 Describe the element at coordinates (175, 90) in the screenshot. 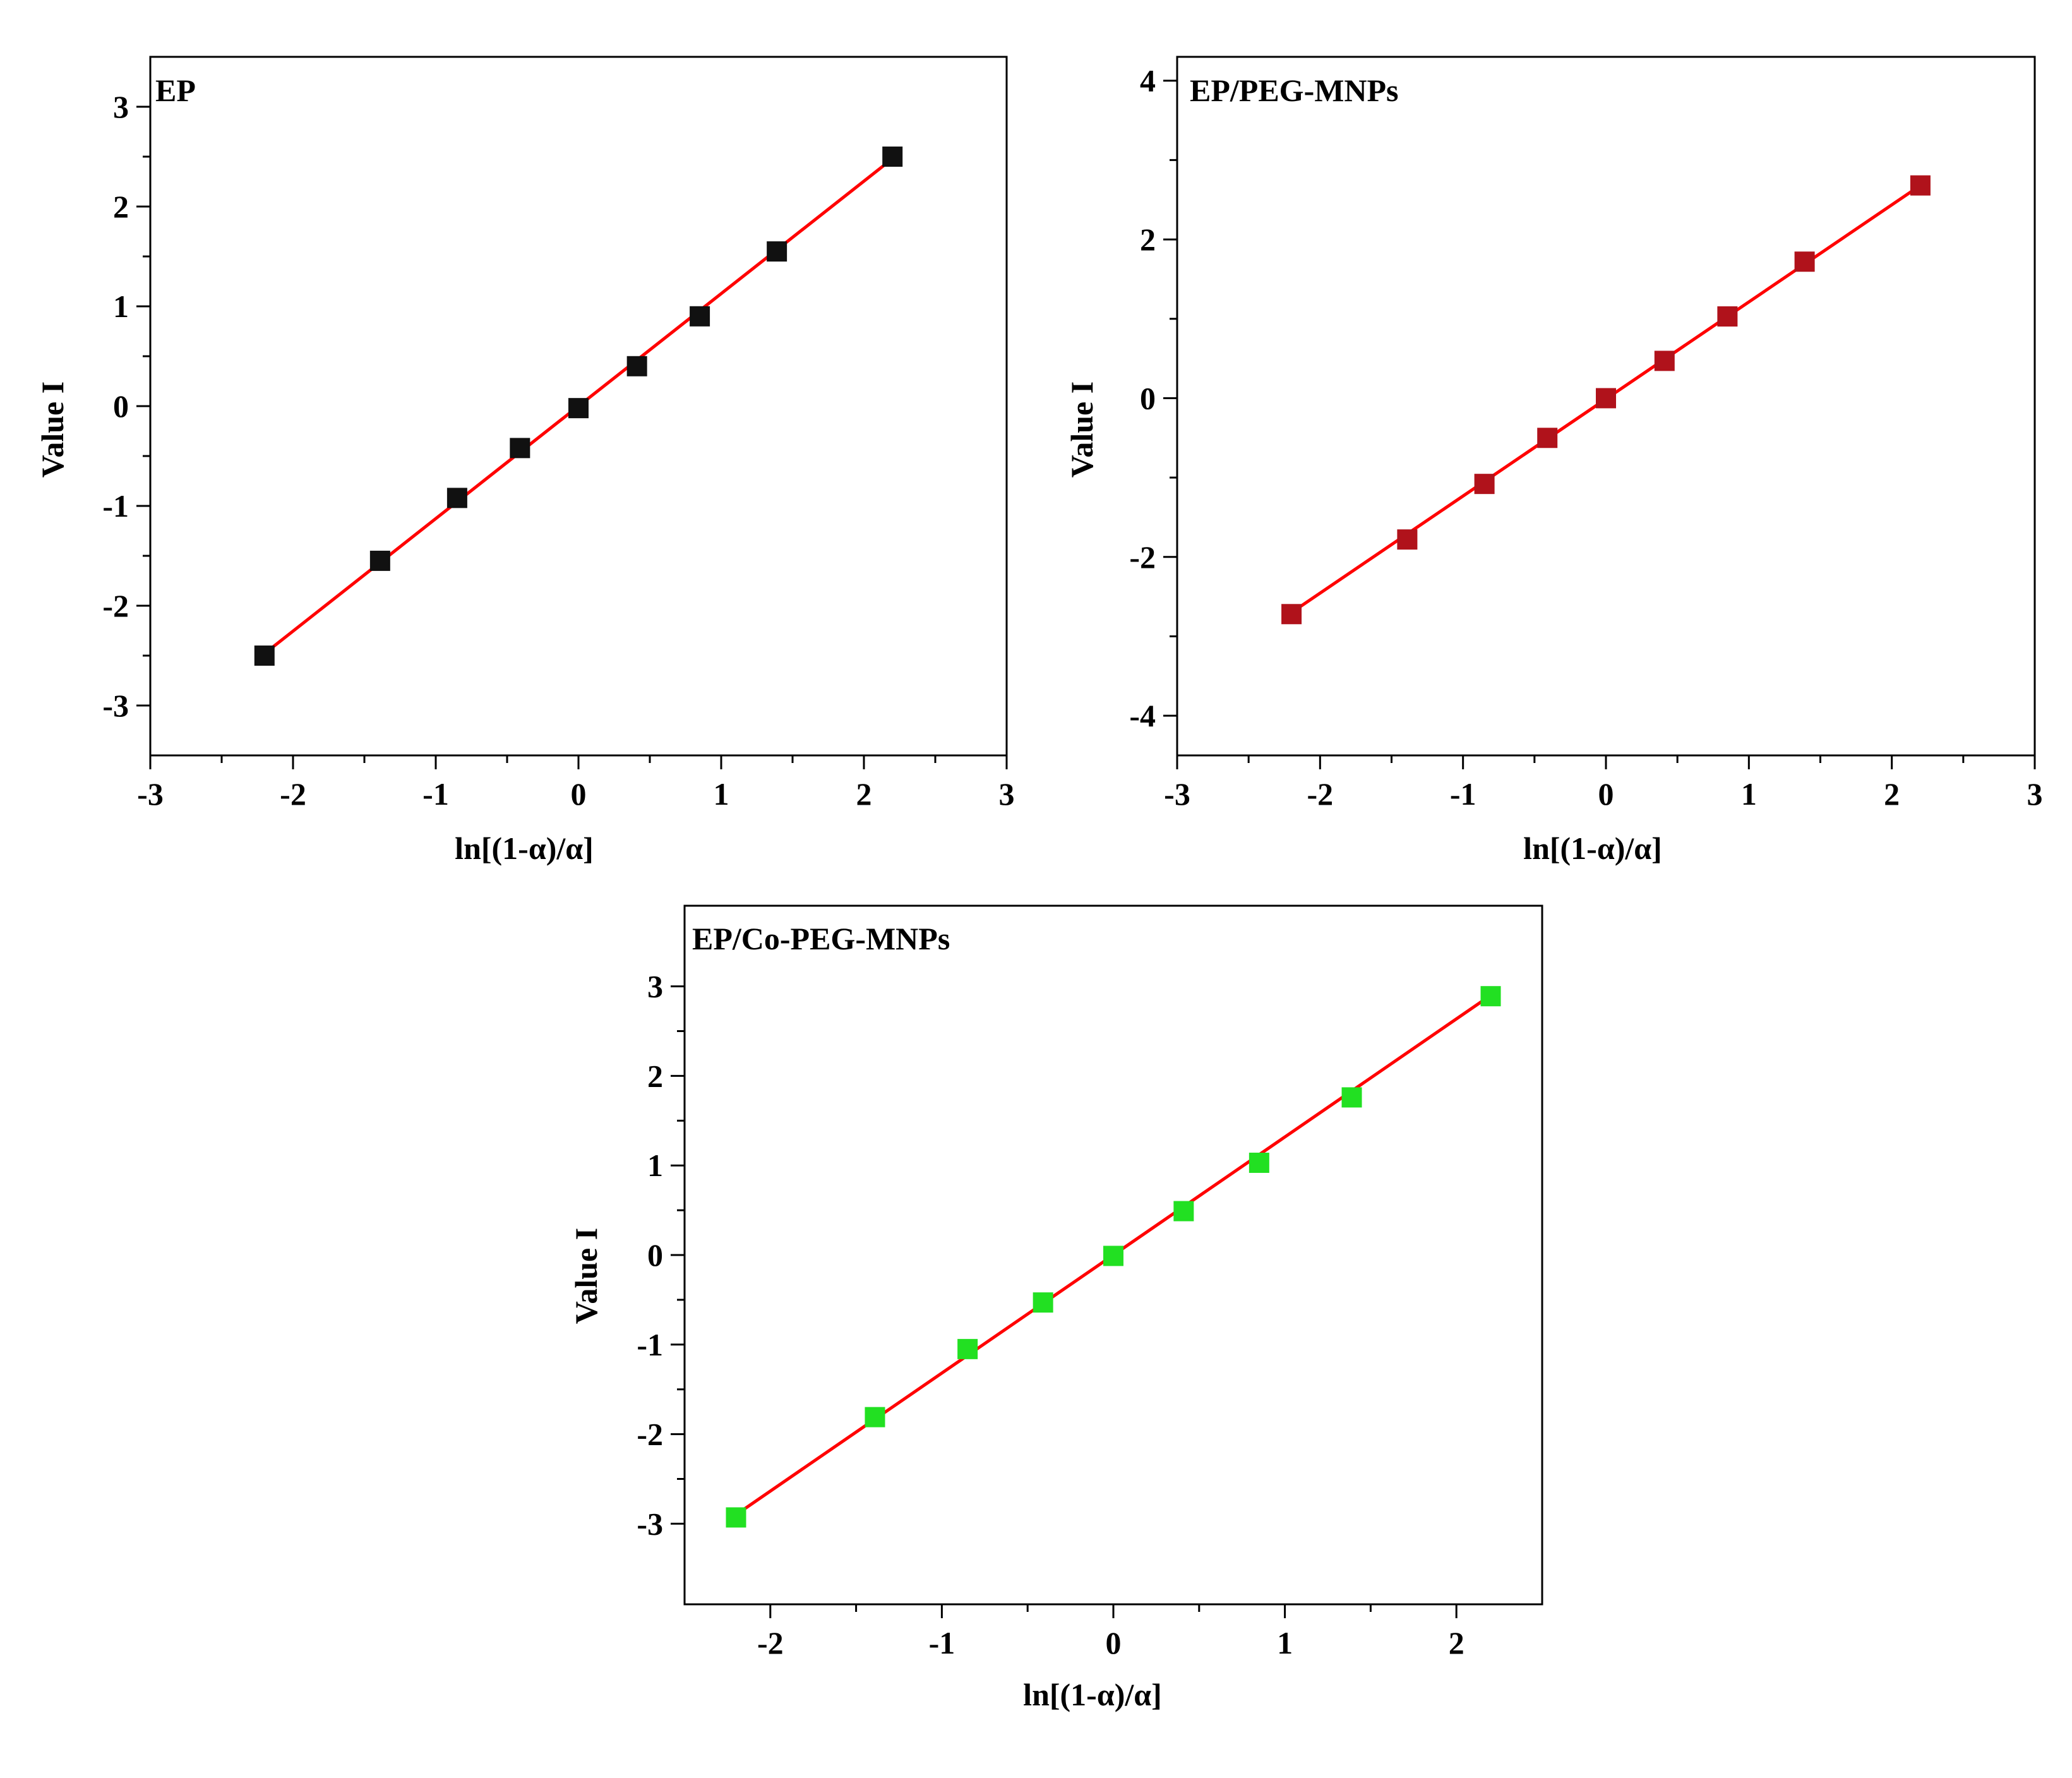

I see `panel-title: EP` at that location.